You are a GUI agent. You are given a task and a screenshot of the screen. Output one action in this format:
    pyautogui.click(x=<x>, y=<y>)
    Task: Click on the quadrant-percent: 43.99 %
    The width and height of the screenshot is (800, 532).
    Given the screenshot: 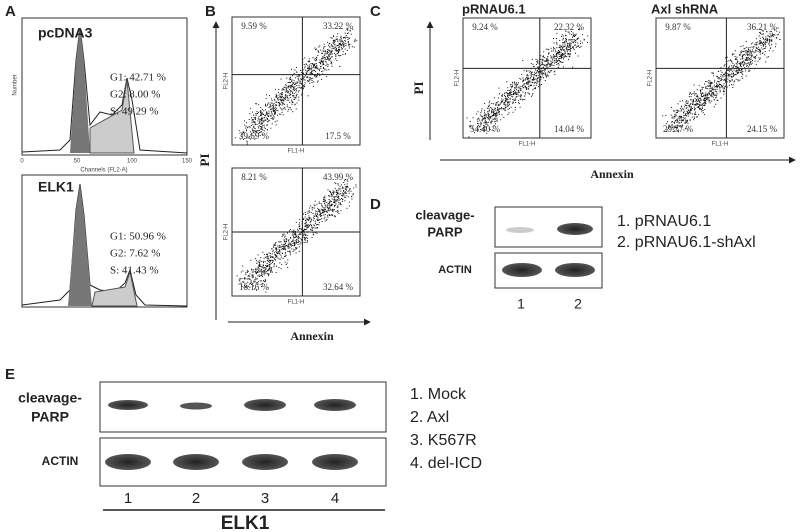 What is the action you would take?
    pyautogui.click(x=338, y=177)
    